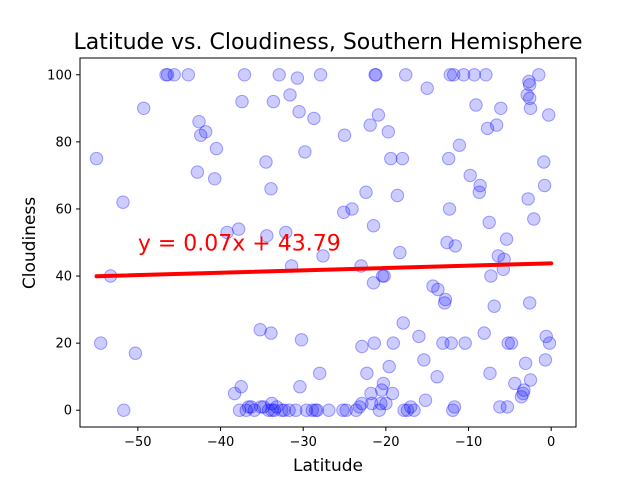  I want to click on y-axis-ticks: 0 20 40 60 80 100, so click(63, 243).